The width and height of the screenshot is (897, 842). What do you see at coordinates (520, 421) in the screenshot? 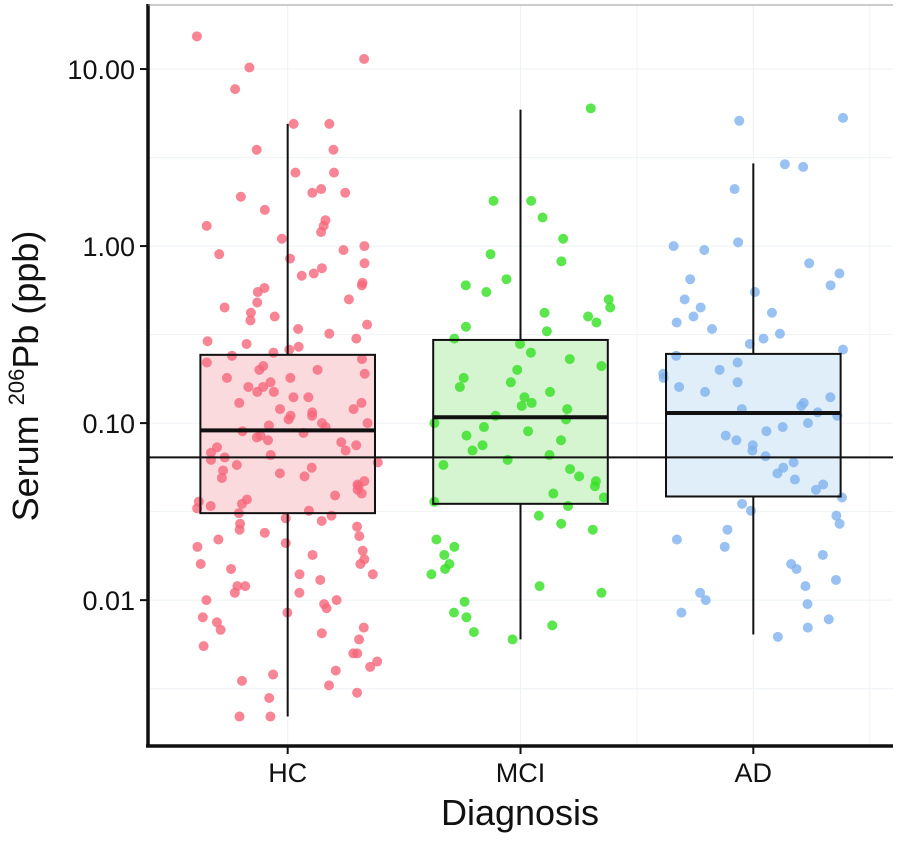
I see `box-MCI` at bounding box center [520, 421].